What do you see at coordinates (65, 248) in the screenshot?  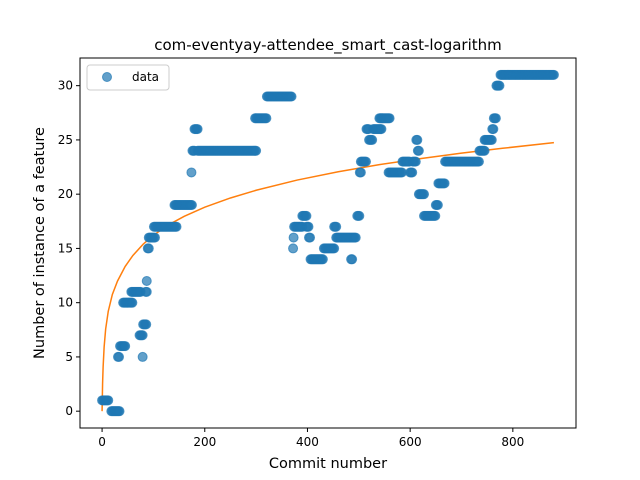 I see `y-tick-label: 15` at bounding box center [65, 248].